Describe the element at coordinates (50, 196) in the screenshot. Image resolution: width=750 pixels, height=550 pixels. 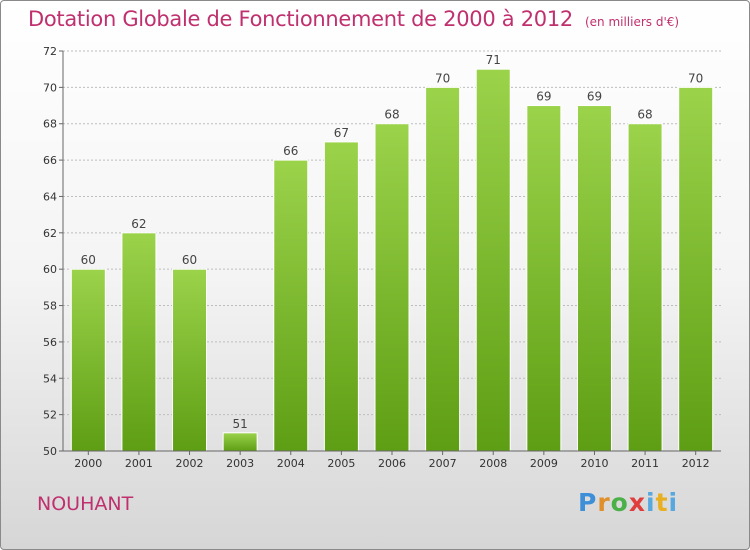
I see `y-tick-label: 64` at that location.